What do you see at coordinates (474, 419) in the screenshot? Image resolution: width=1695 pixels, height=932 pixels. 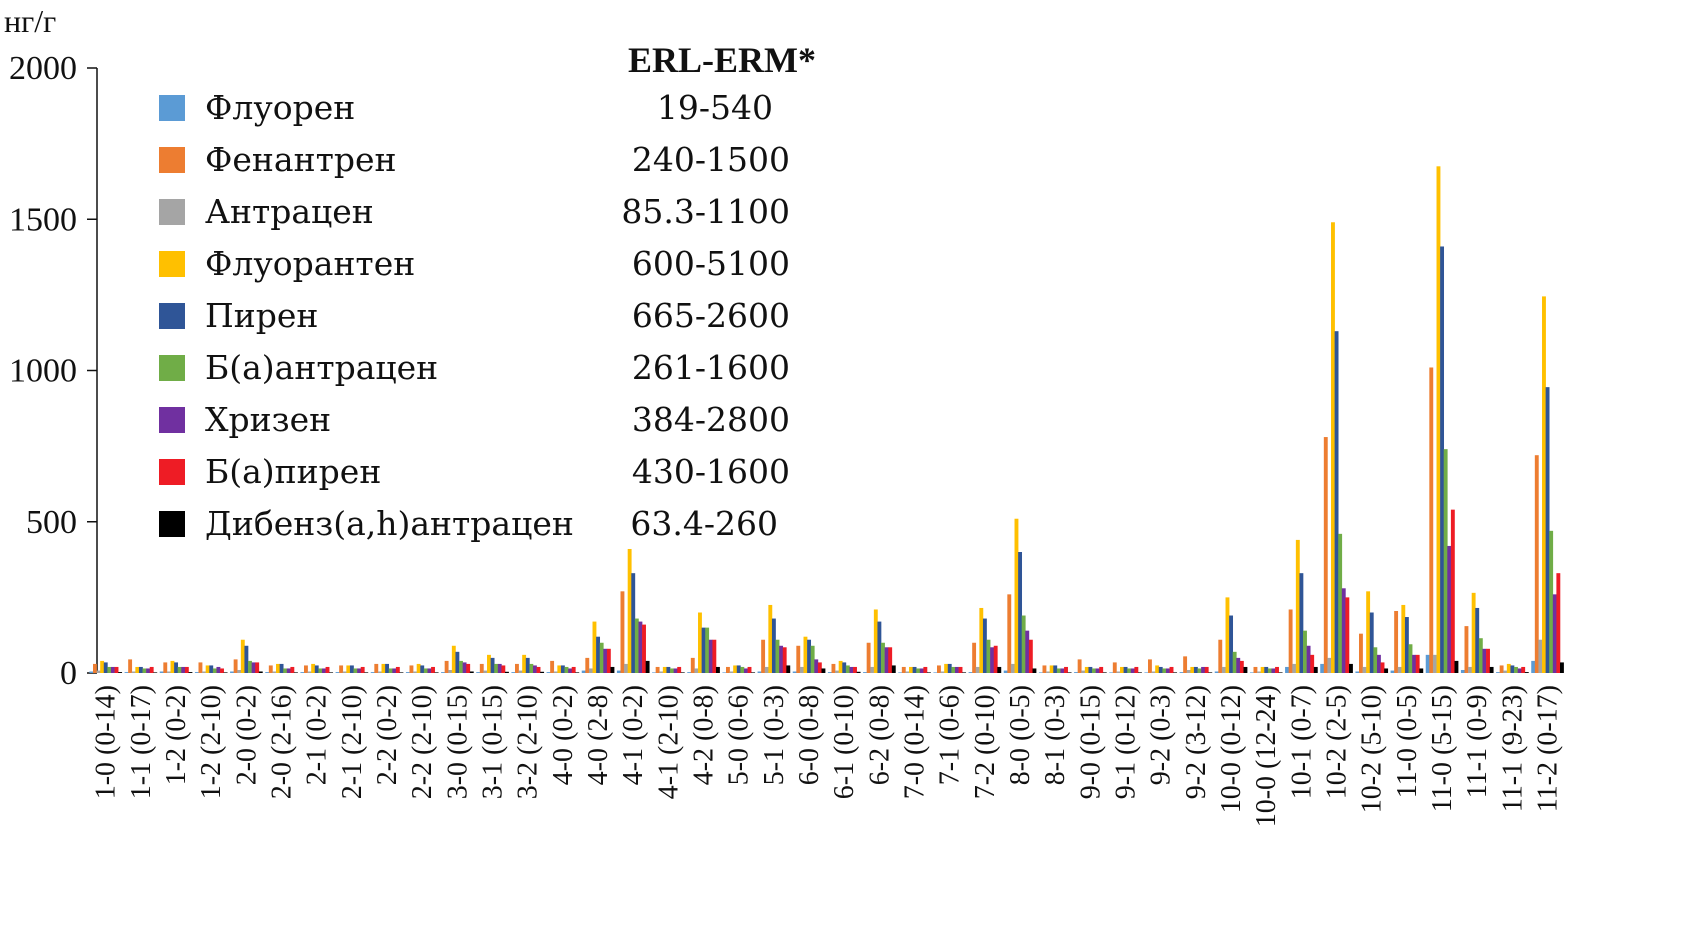 I see `legend-item: Хризен 384-2800` at bounding box center [474, 419].